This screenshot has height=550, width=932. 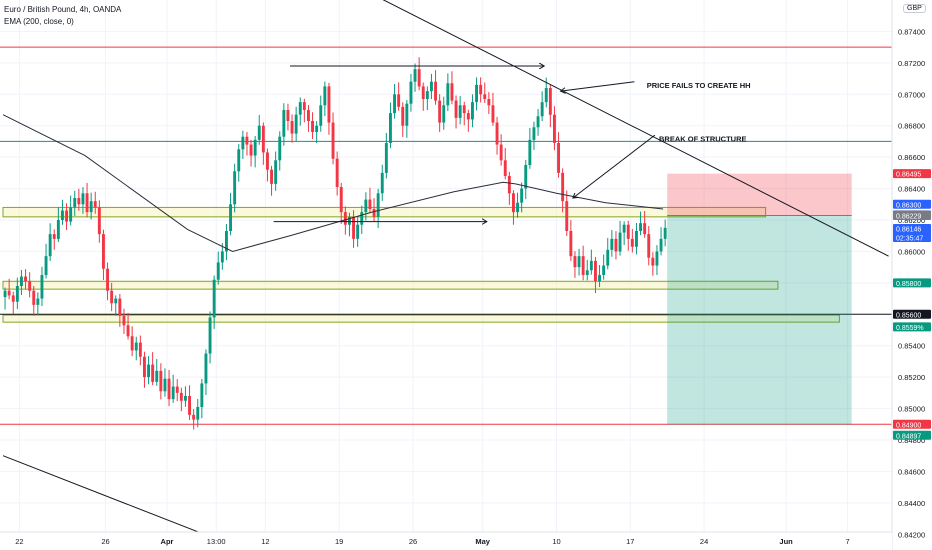 I want to click on symbol-title: Euro / British Pound, 4h, OANDA, so click(x=63, y=9).